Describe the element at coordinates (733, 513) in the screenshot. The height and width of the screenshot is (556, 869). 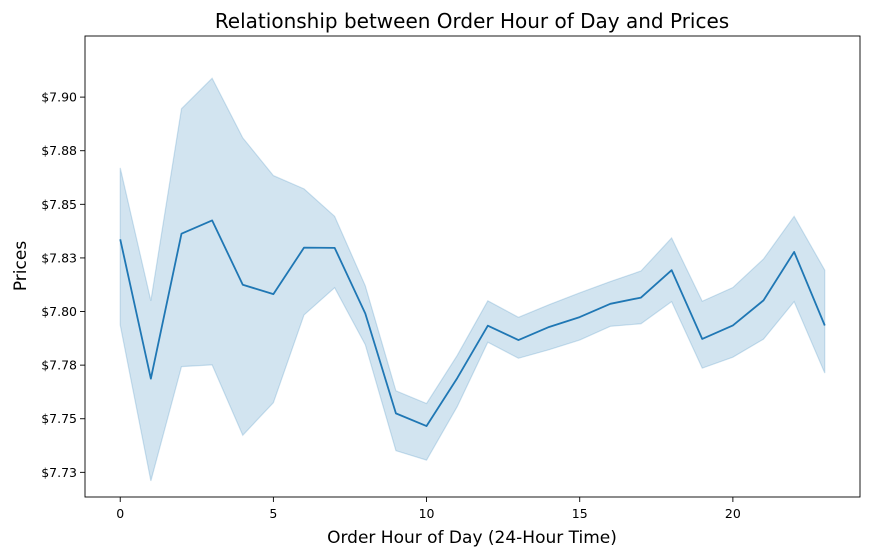
I see `x-tick-label: 20` at that location.